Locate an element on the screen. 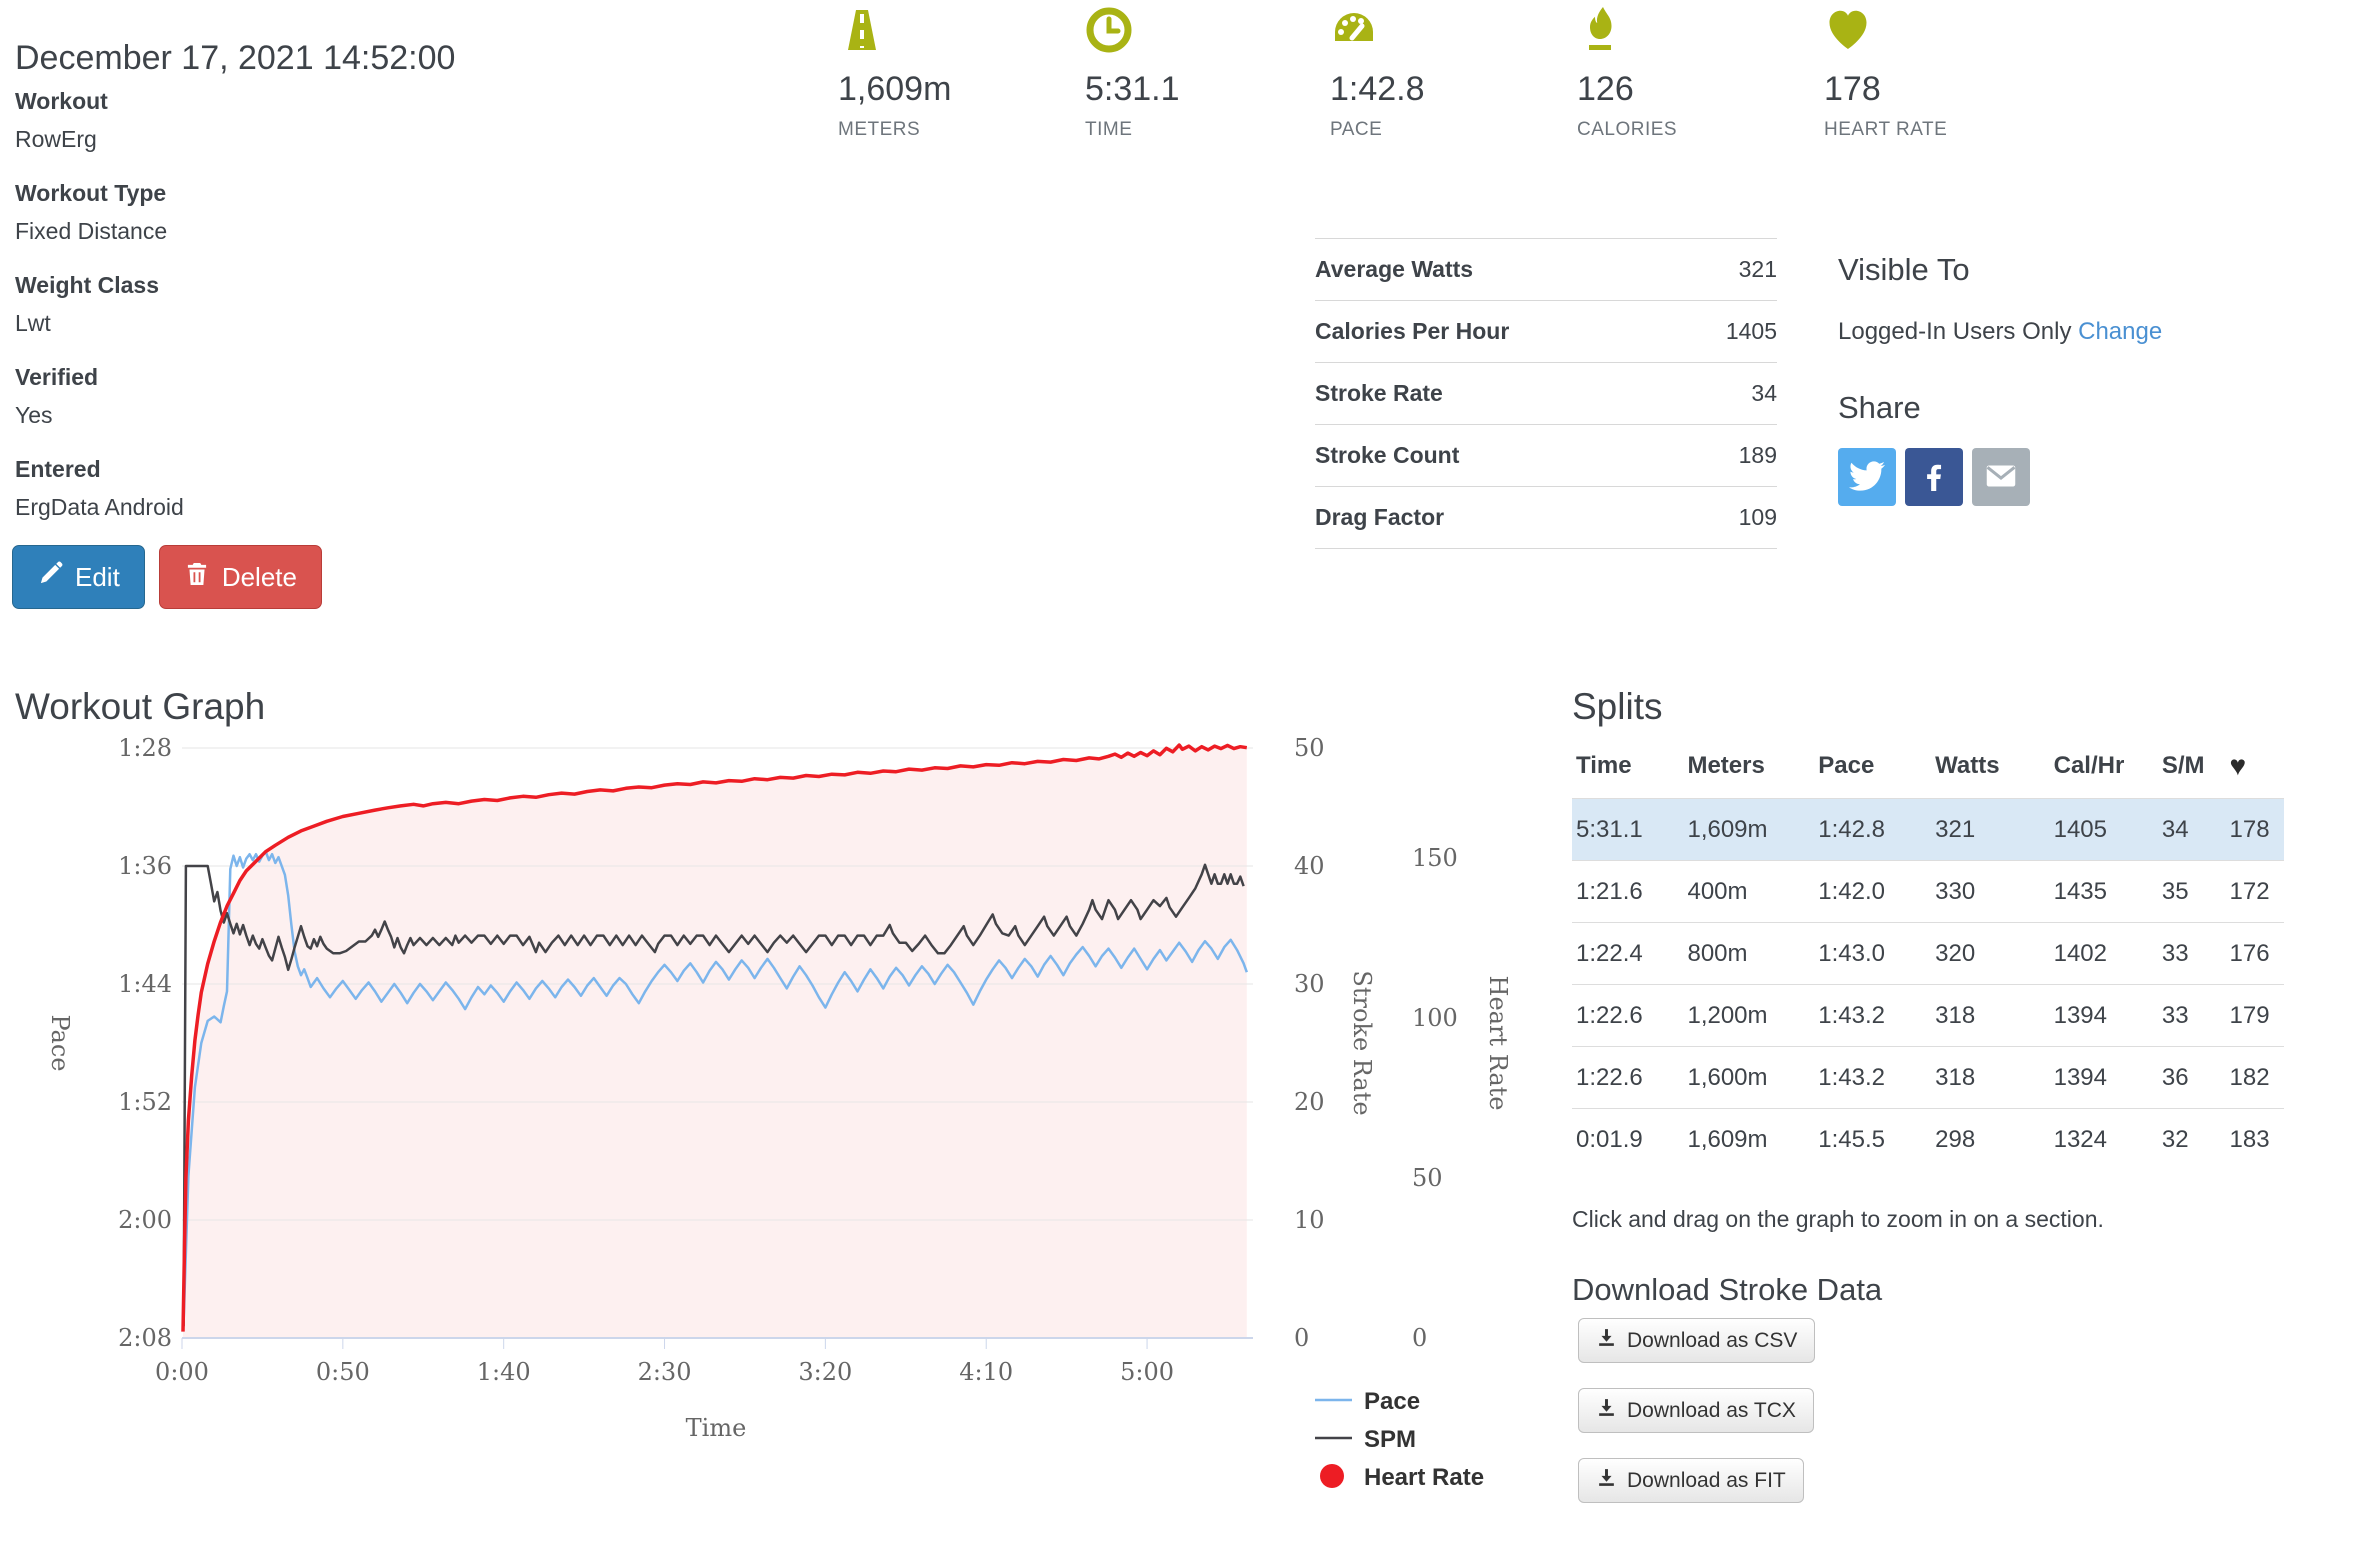  split-cell: 172 is located at coordinates (2254, 891).